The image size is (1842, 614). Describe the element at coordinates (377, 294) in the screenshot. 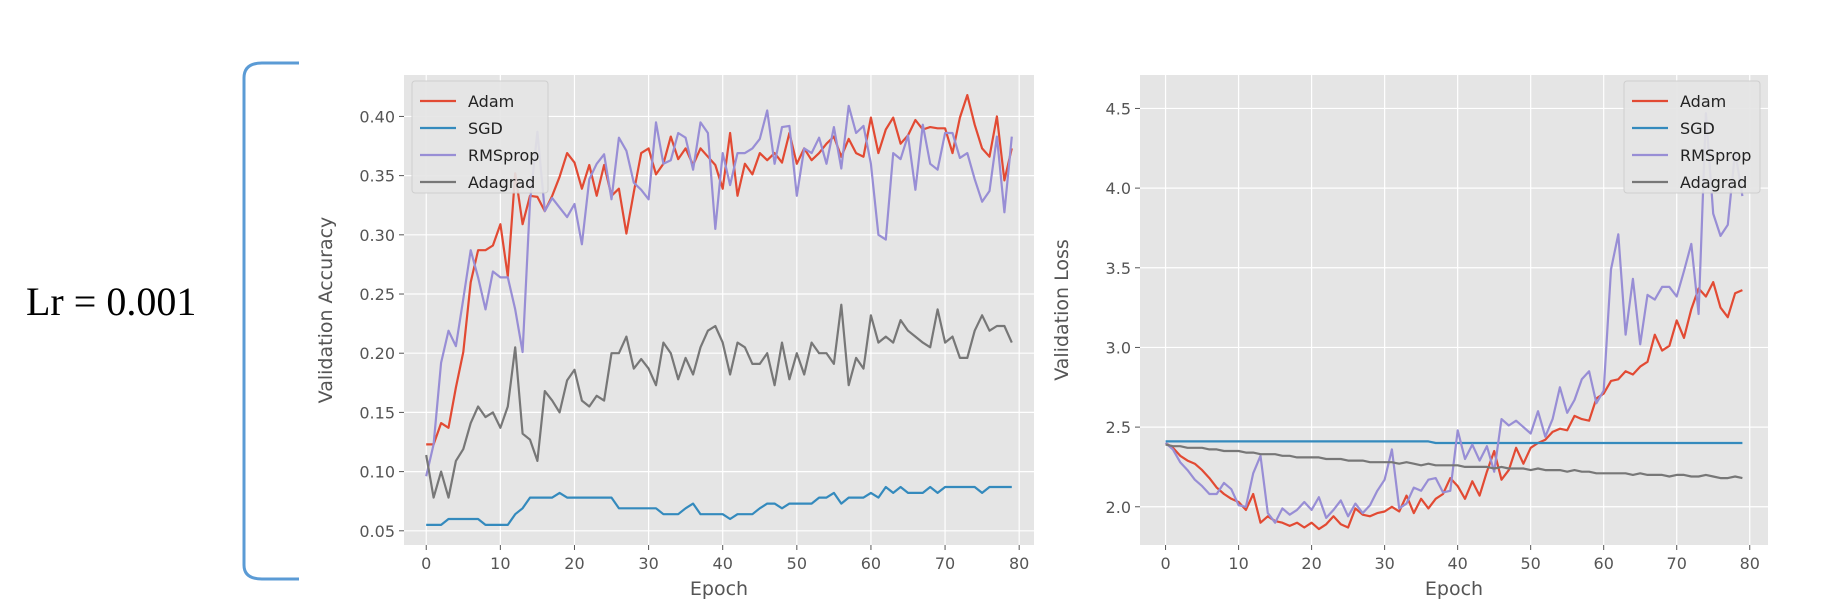

I see `y-tick-label: 0.25` at that location.